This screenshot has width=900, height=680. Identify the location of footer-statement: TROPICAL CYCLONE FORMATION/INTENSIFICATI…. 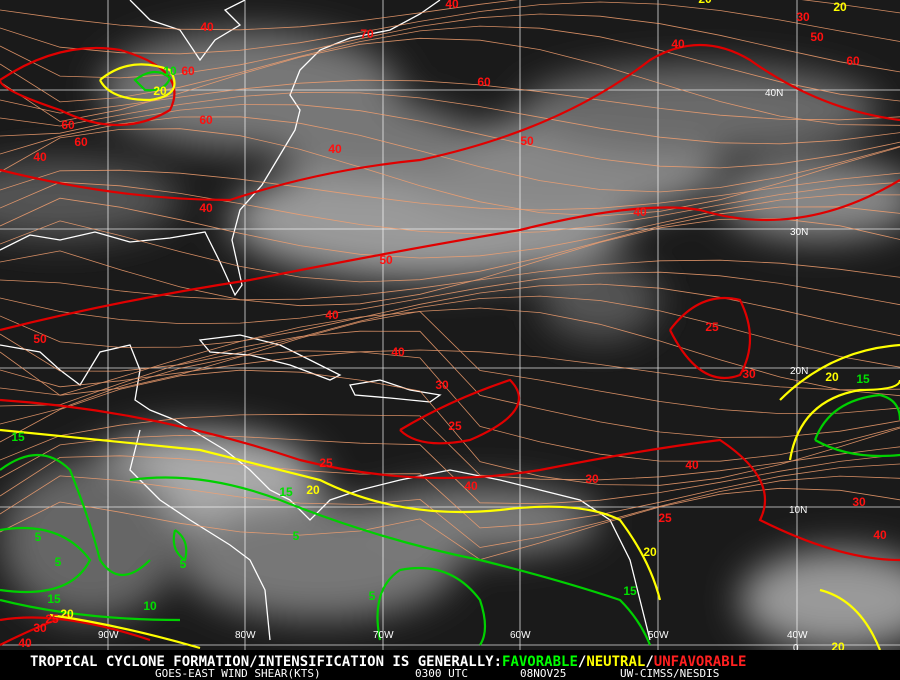
(266, 662).